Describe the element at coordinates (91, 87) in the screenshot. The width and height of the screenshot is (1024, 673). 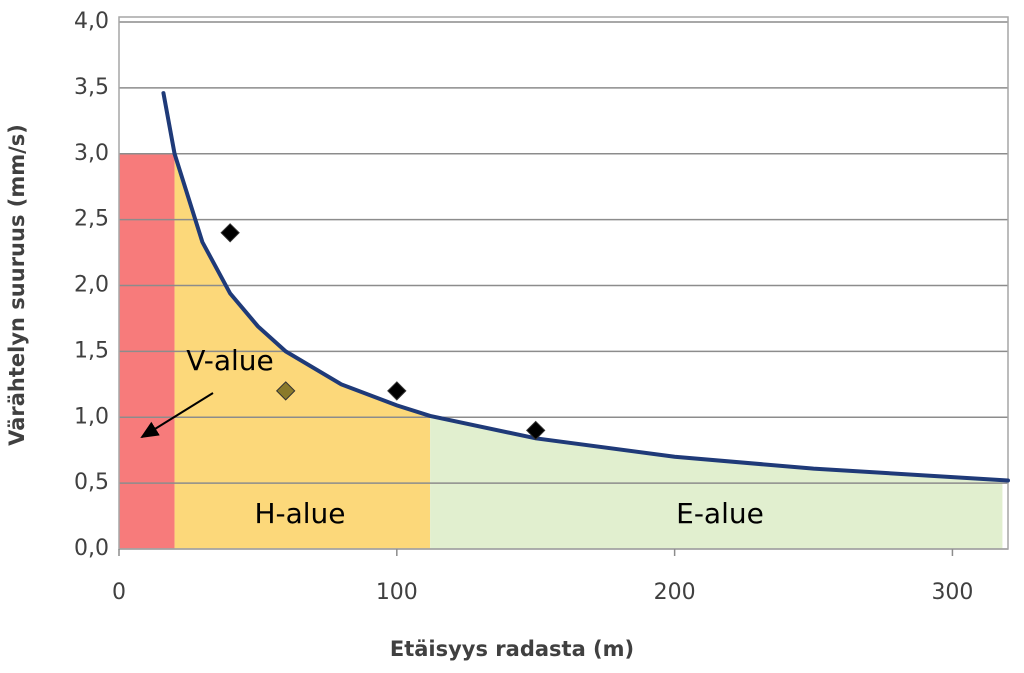
I see `y-tick-label: 3,5` at that location.